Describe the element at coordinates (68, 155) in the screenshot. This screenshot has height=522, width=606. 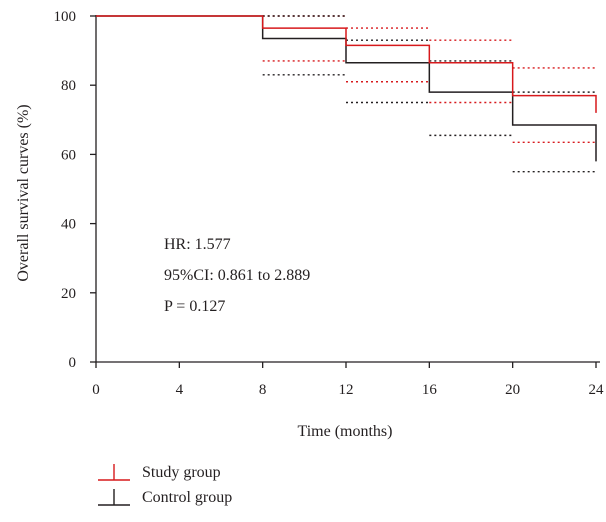
I see `y-tick-label: 60` at that location.